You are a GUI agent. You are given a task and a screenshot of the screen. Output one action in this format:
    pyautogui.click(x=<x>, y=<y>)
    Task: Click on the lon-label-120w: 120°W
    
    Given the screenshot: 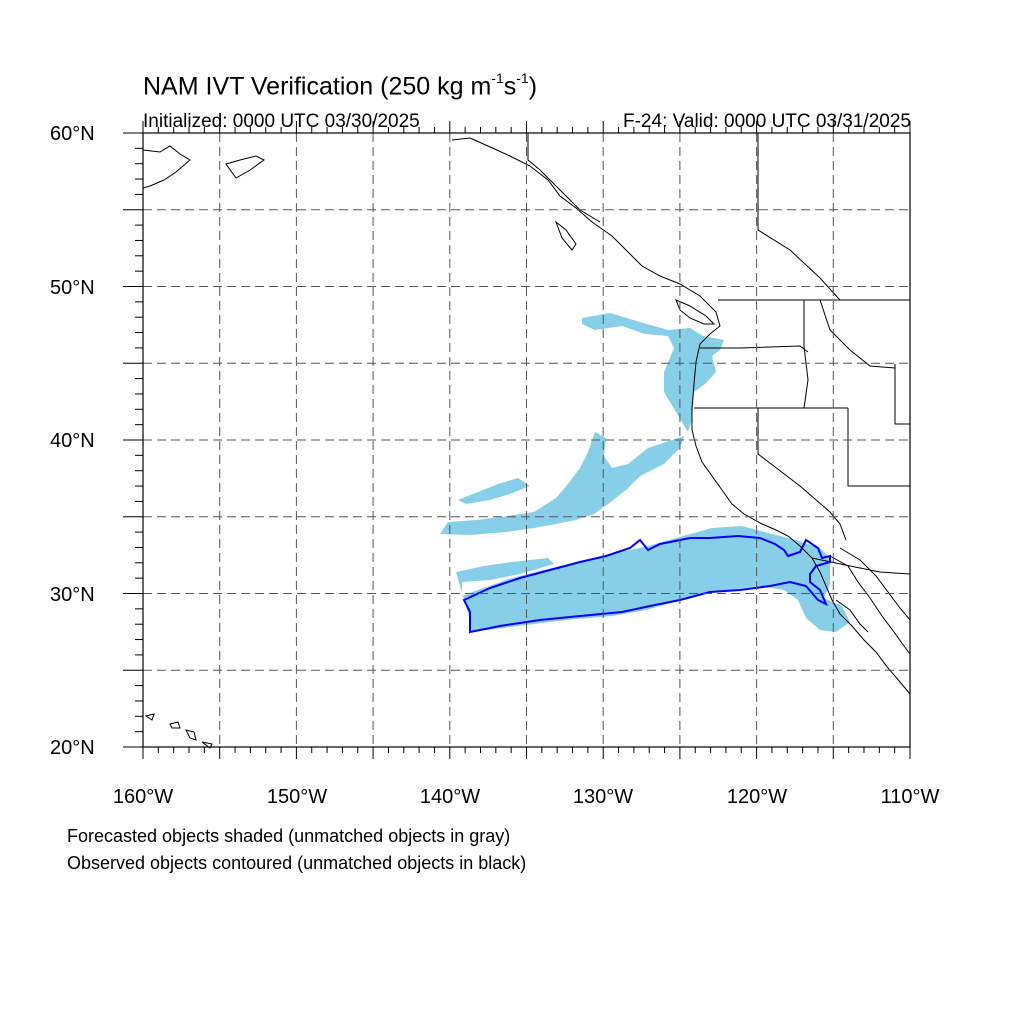 What is the action you would take?
    pyautogui.click(x=757, y=797)
    